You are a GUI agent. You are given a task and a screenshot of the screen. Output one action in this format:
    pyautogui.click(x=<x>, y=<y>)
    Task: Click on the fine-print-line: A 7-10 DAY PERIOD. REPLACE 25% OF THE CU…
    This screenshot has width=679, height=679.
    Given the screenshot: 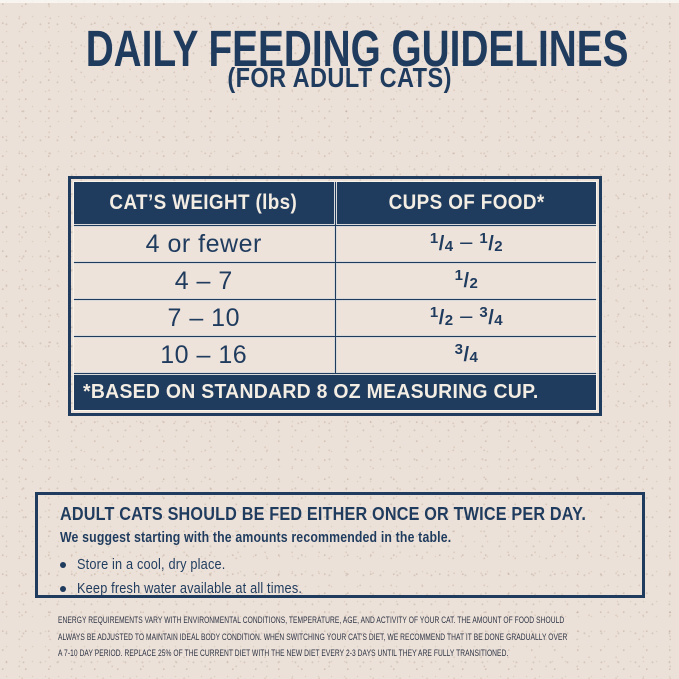 What is the action you would take?
    pyautogui.click(x=283, y=653)
    